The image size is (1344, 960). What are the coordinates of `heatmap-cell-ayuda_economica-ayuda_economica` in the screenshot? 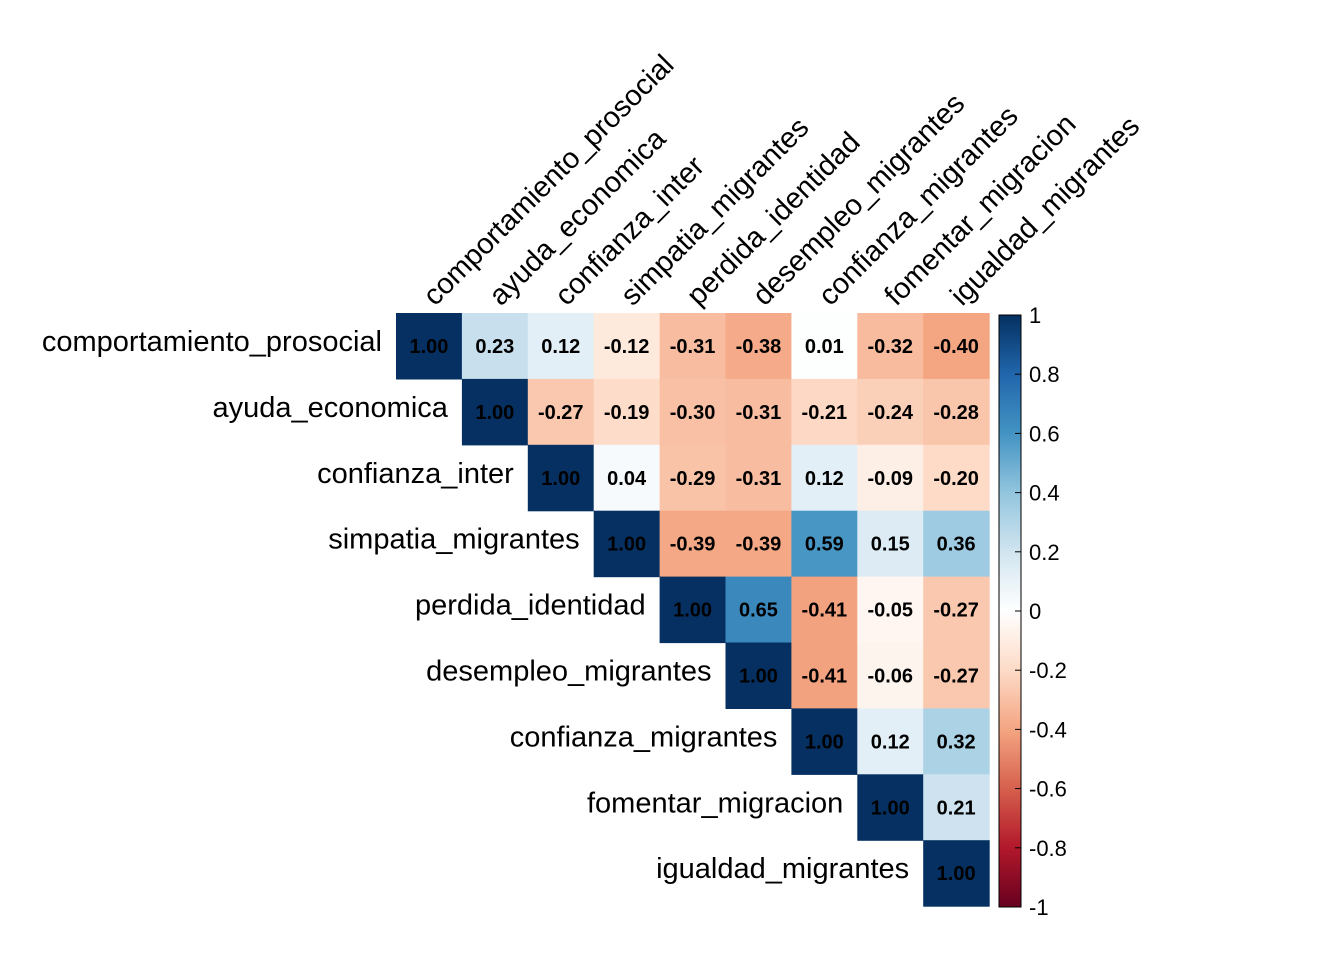 It's located at (495, 412).